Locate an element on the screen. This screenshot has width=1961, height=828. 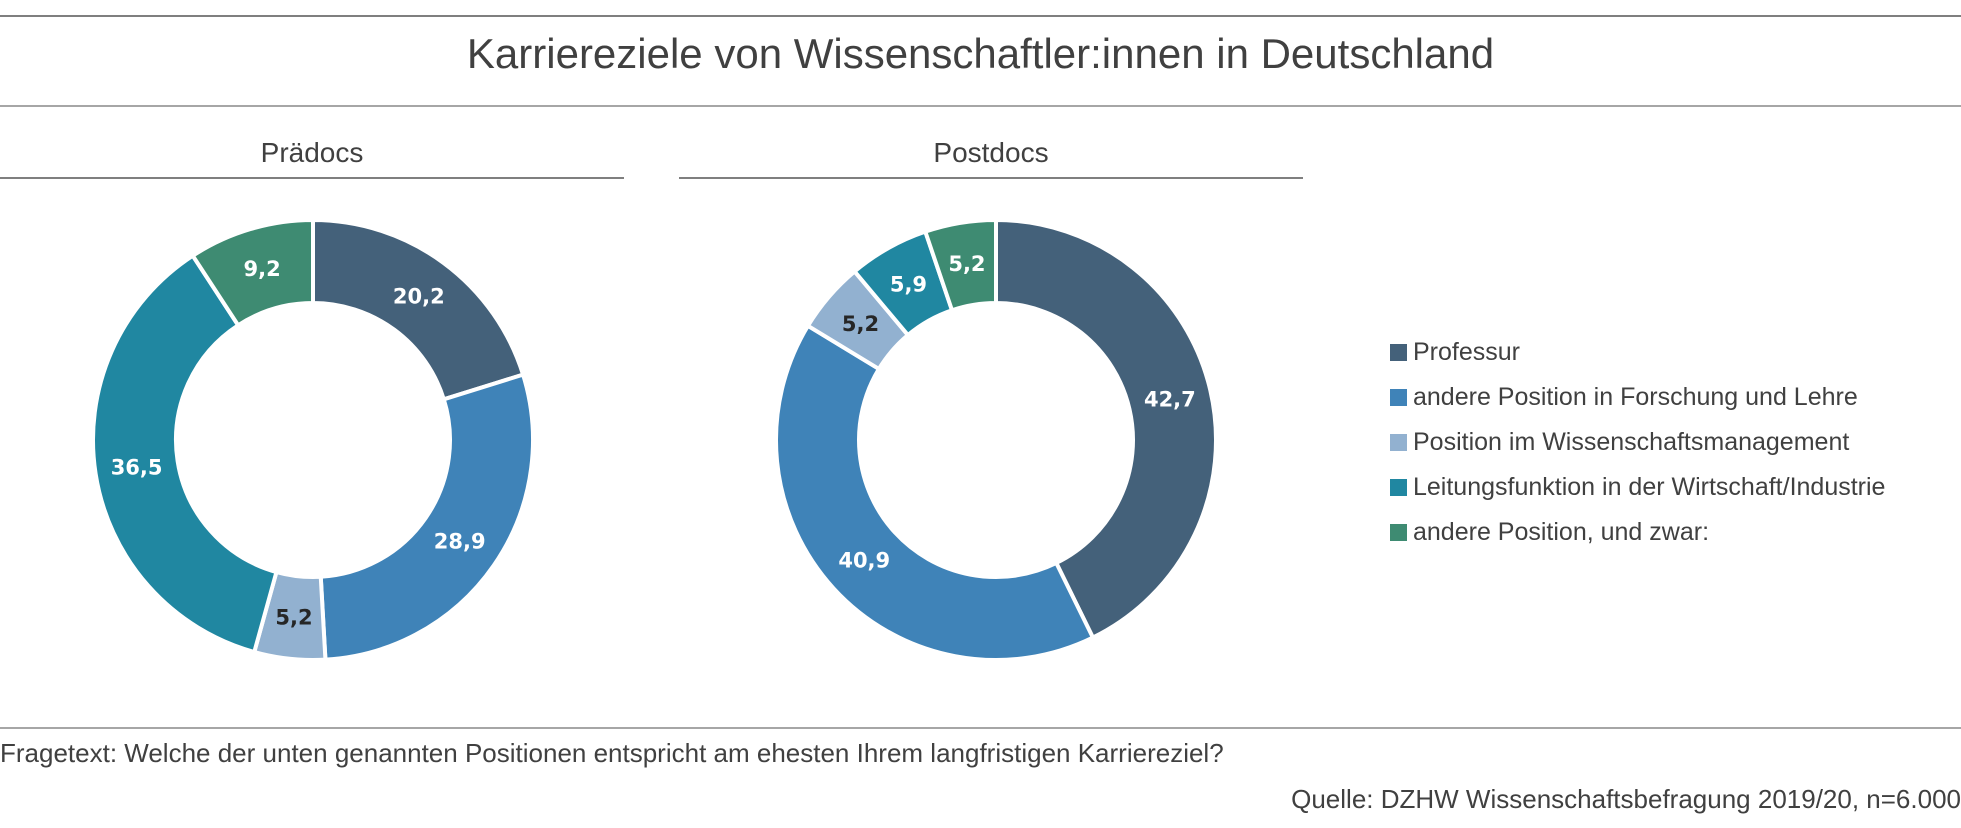
subtitle-rule-praedocs is located at coordinates (312, 178).